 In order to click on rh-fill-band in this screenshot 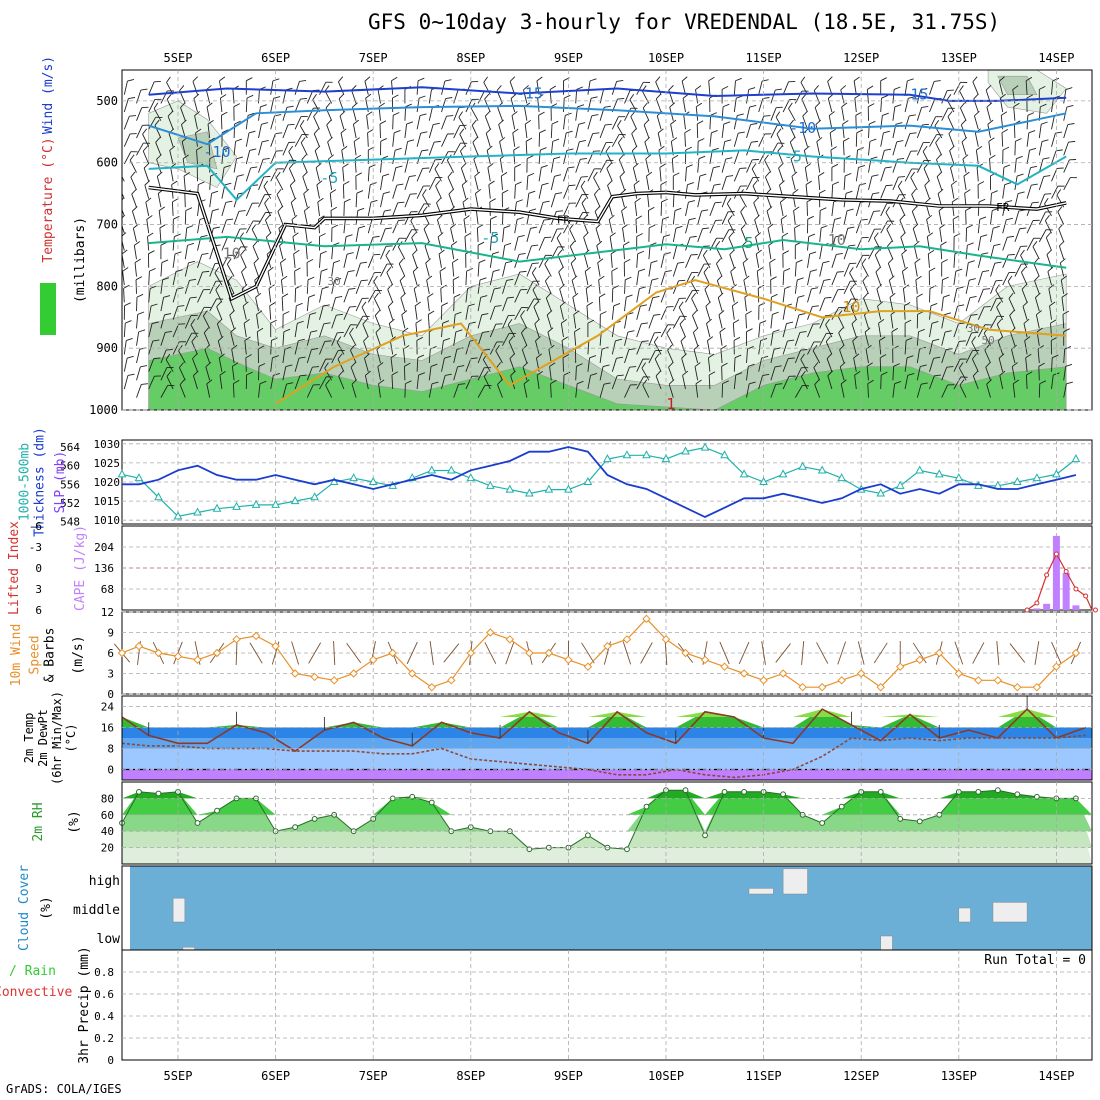, I will do `click(607, 802)`.